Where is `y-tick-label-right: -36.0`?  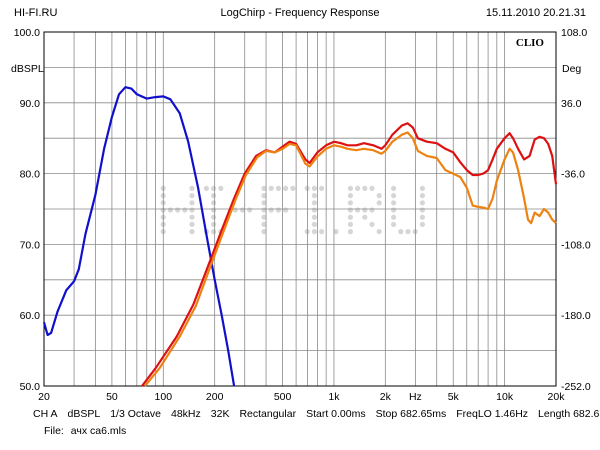 y-tick-label-right: -36.0 is located at coordinates (573, 175).